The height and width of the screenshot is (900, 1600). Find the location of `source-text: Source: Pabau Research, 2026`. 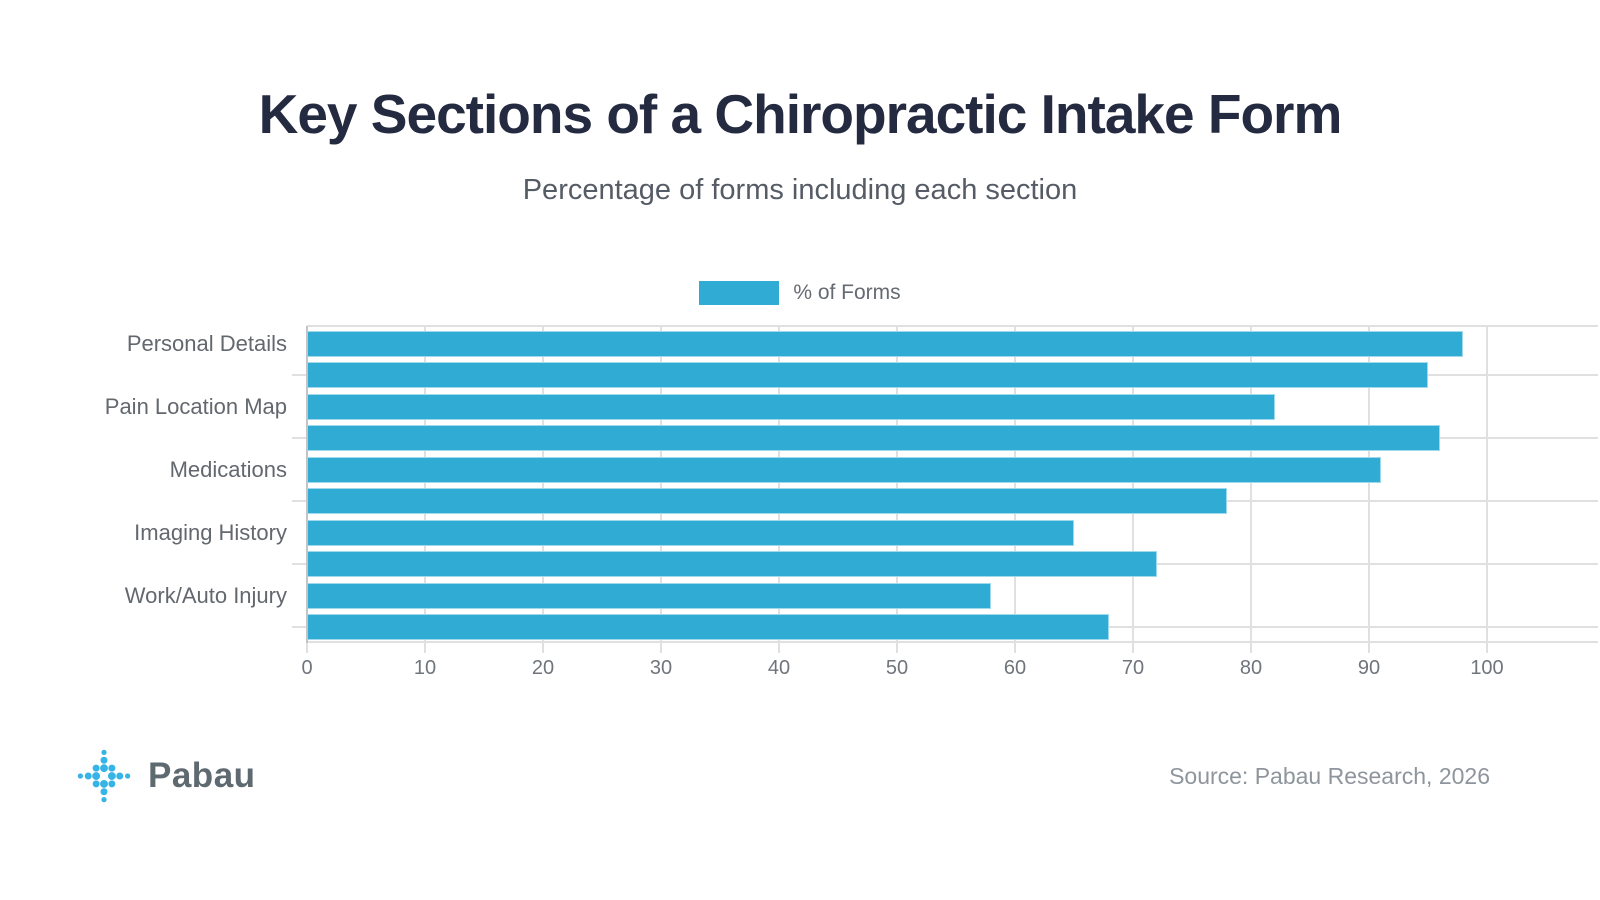

source-text: Source: Pabau Research, 2026 is located at coordinates (1329, 776).